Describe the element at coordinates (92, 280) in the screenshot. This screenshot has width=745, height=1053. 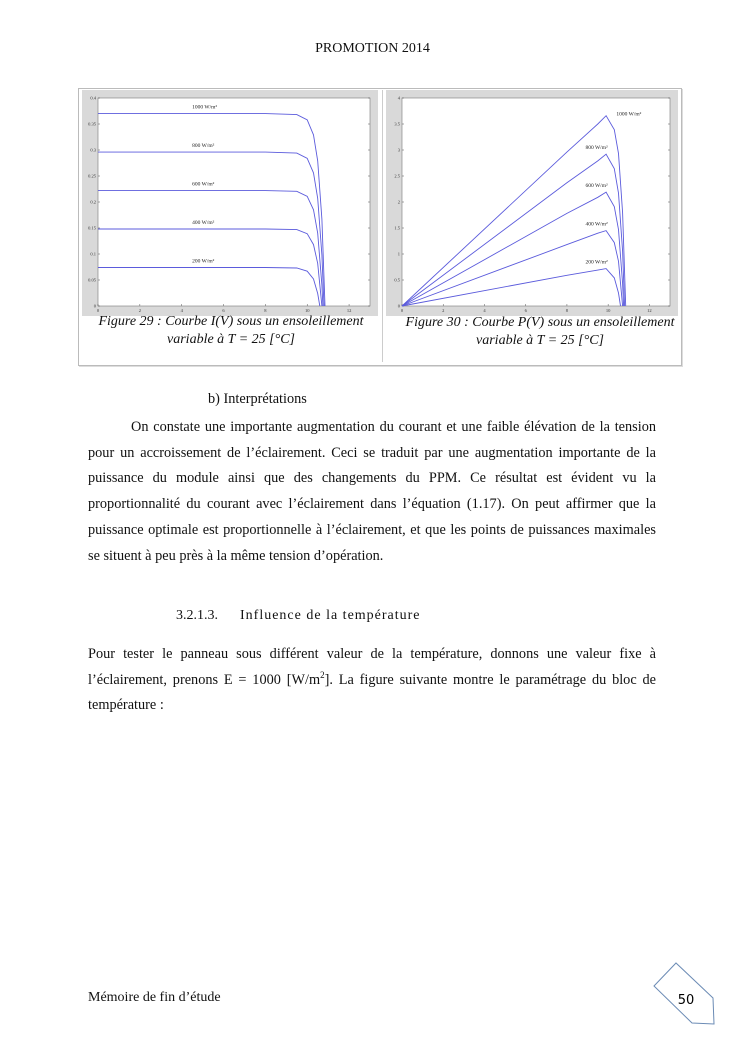
I see `y-tick-label: 0.05` at that location.